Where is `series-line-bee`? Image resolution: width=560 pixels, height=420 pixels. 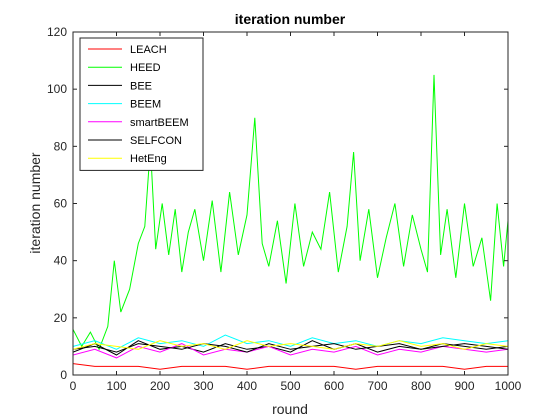
series-line-bee is located at coordinates (290, 348).